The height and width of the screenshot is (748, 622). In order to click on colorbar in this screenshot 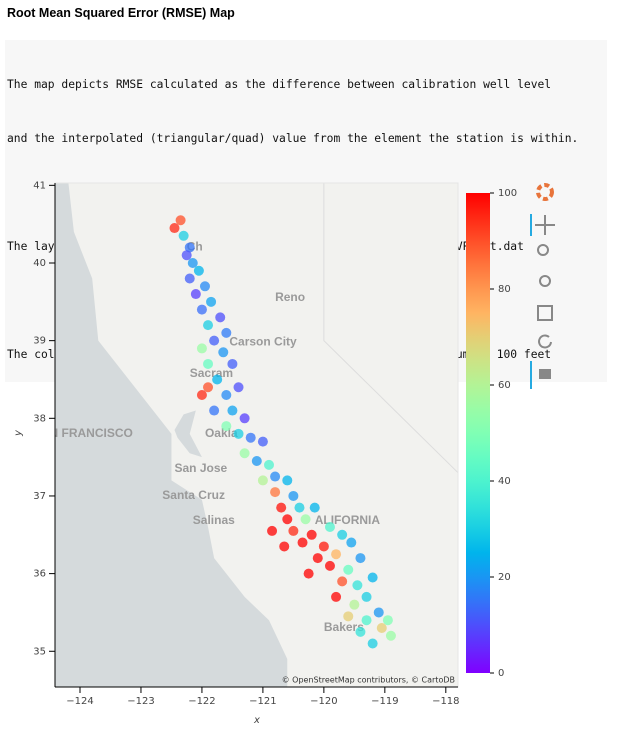, I will do `click(478, 433)`.